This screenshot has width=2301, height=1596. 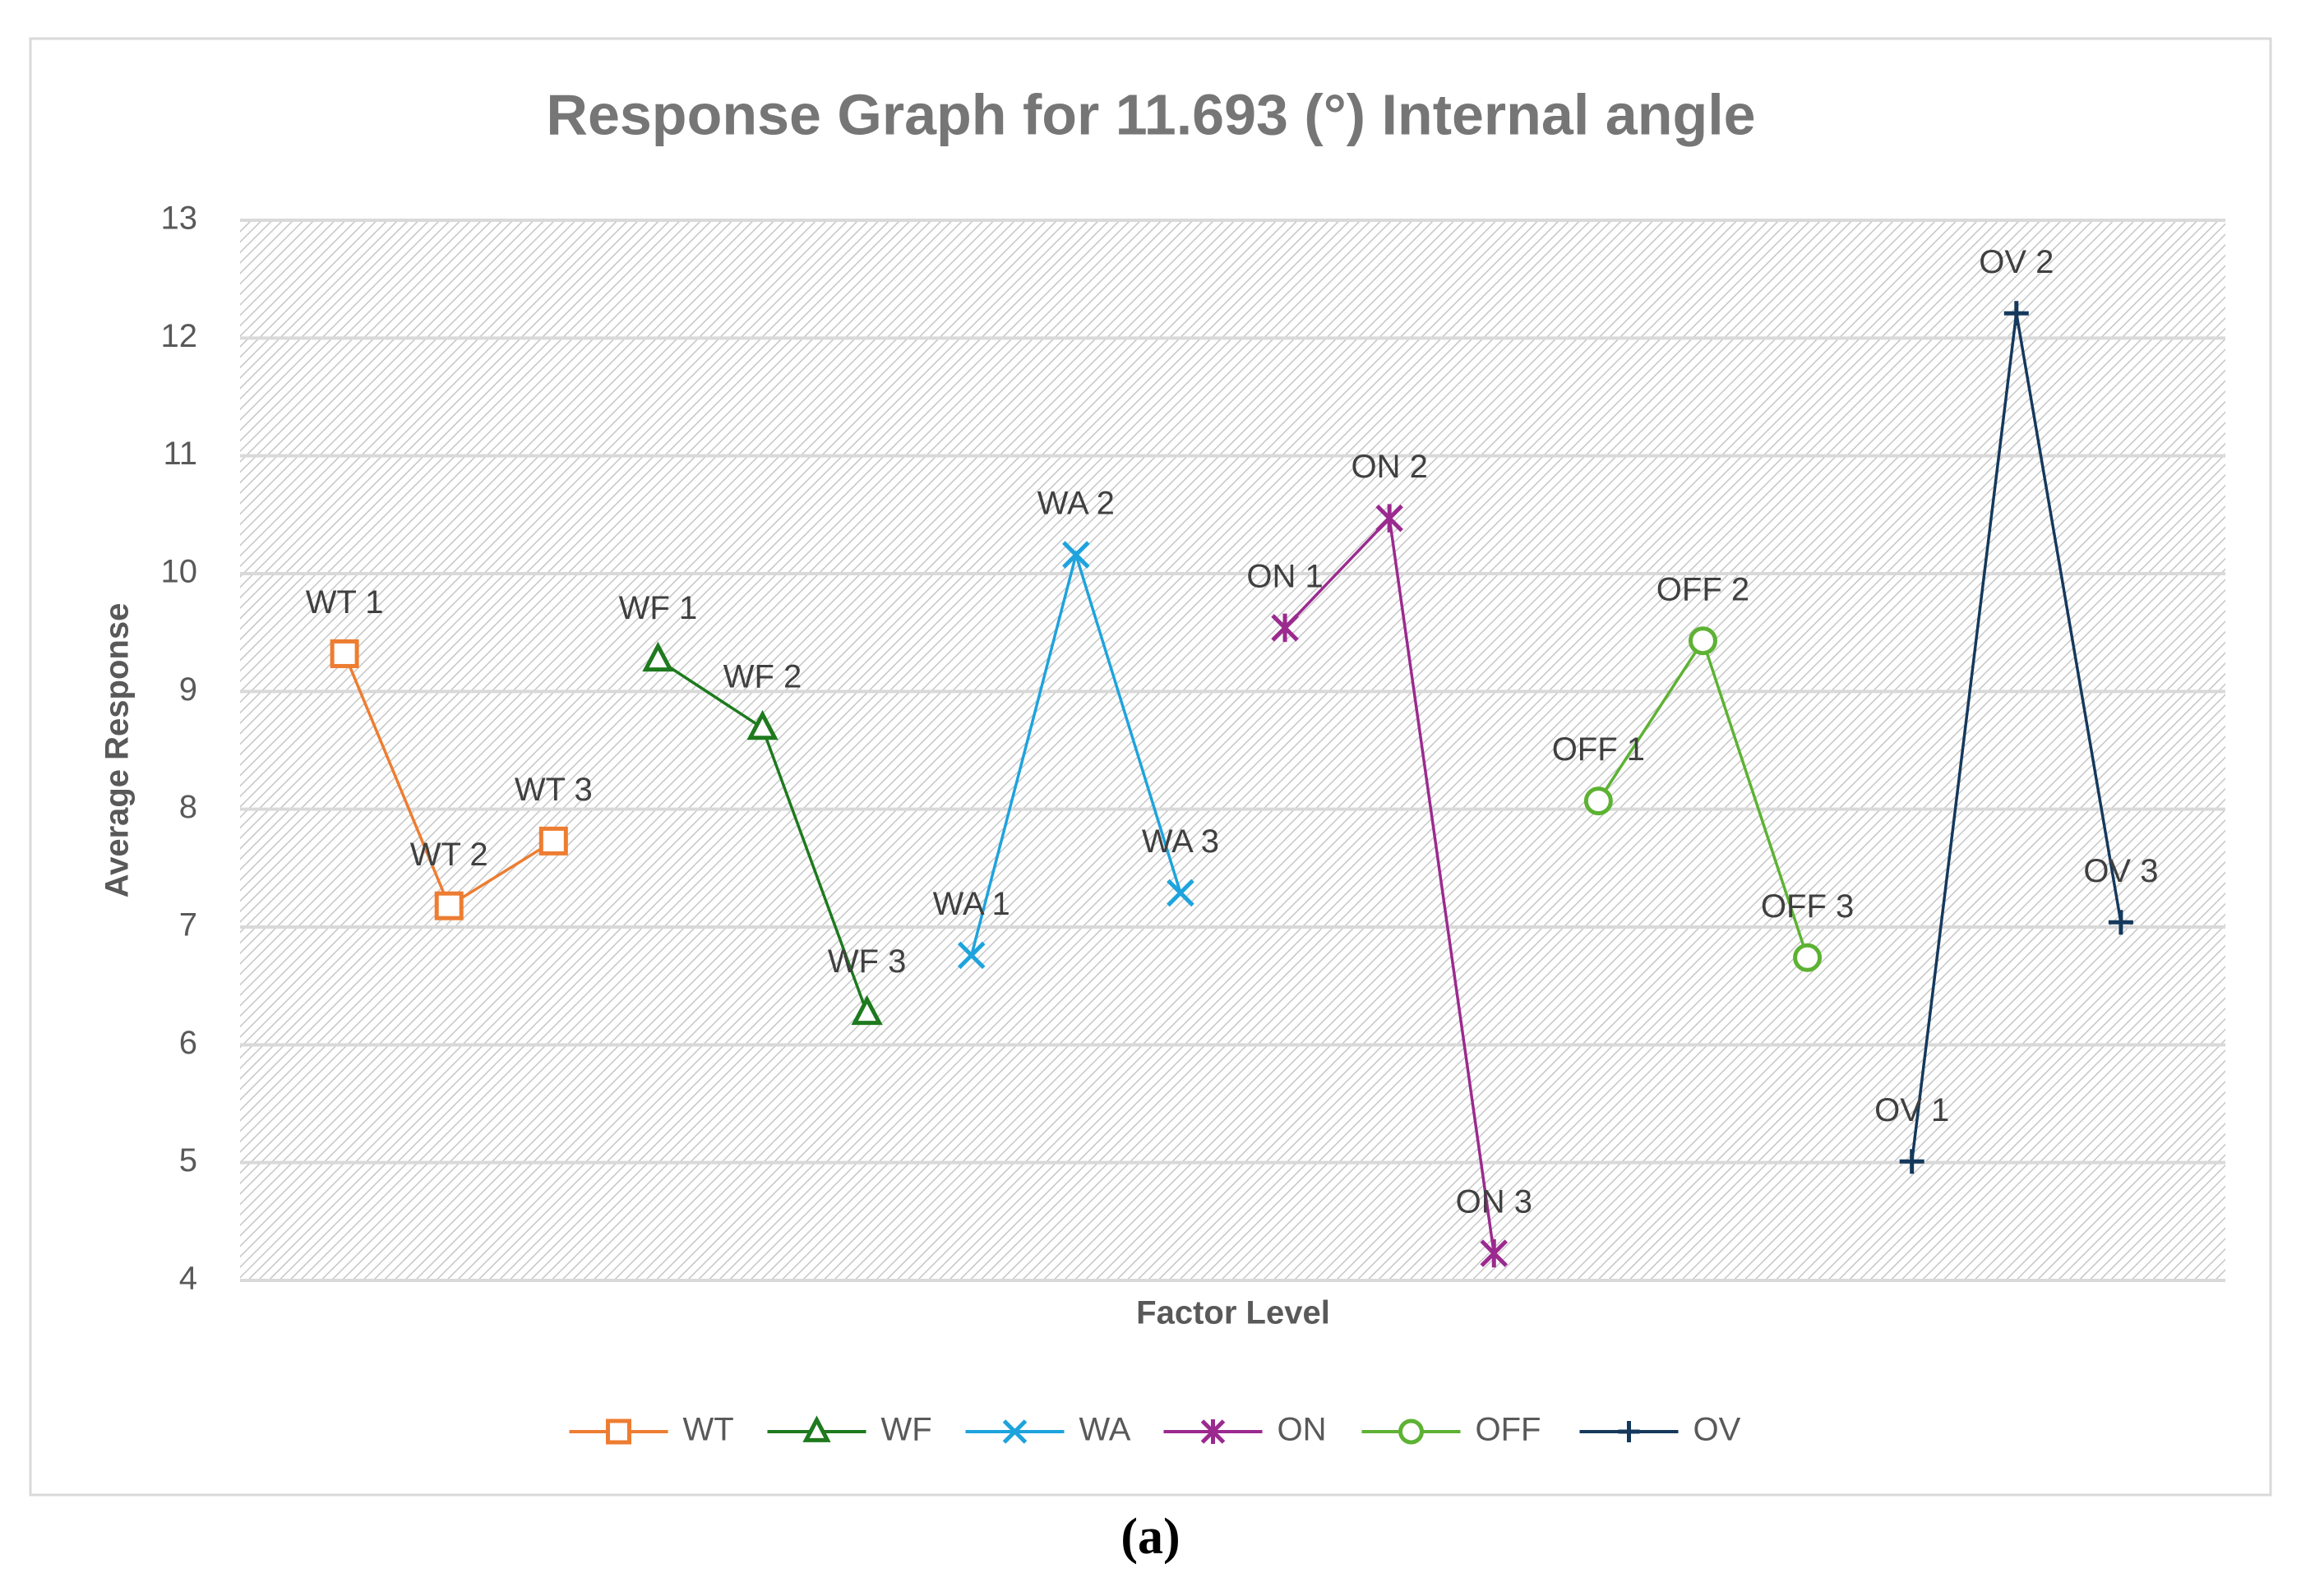 What do you see at coordinates (1150, 1537) in the screenshot?
I see `figure-caption: (a)` at bounding box center [1150, 1537].